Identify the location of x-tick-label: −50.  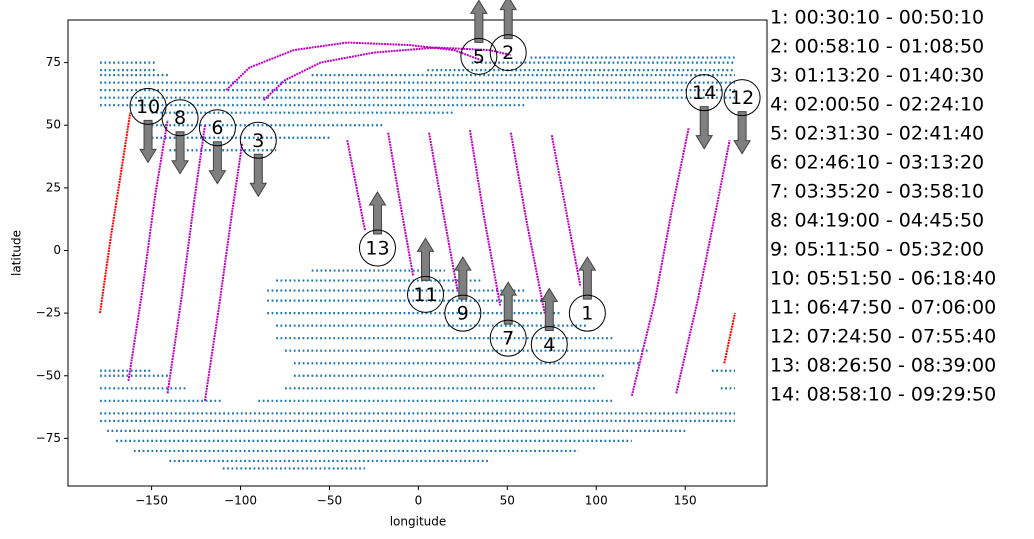
(329, 501).